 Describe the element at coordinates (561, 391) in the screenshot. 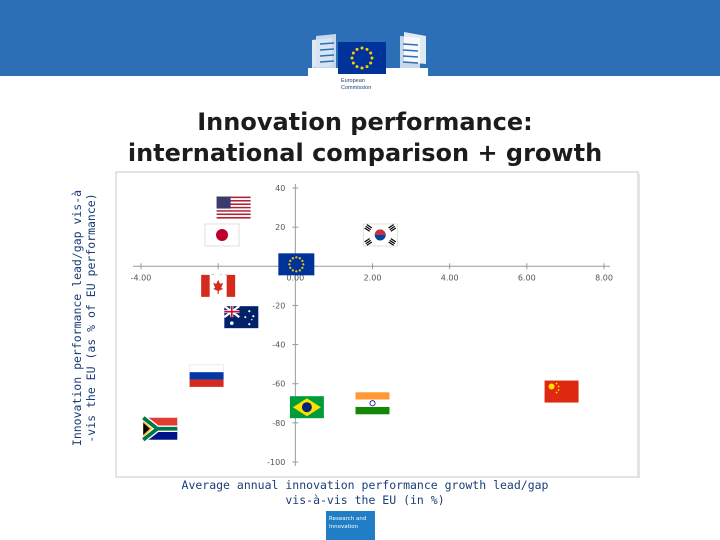

I see `flag-cn-icon: China` at that location.